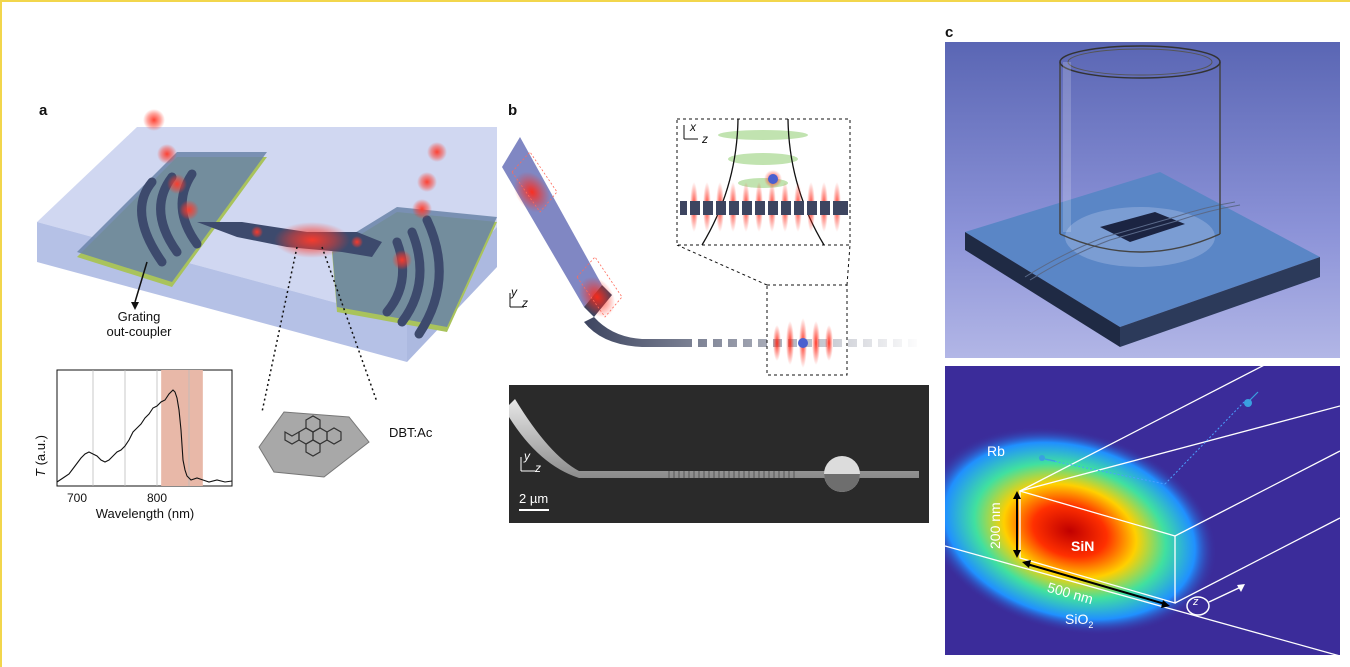 Image resolution: width=1350 pixels, height=667 pixels. What do you see at coordinates (534, 498) in the screenshot?
I see `scale-bar-label: 2 µm` at bounding box center [534, 498].